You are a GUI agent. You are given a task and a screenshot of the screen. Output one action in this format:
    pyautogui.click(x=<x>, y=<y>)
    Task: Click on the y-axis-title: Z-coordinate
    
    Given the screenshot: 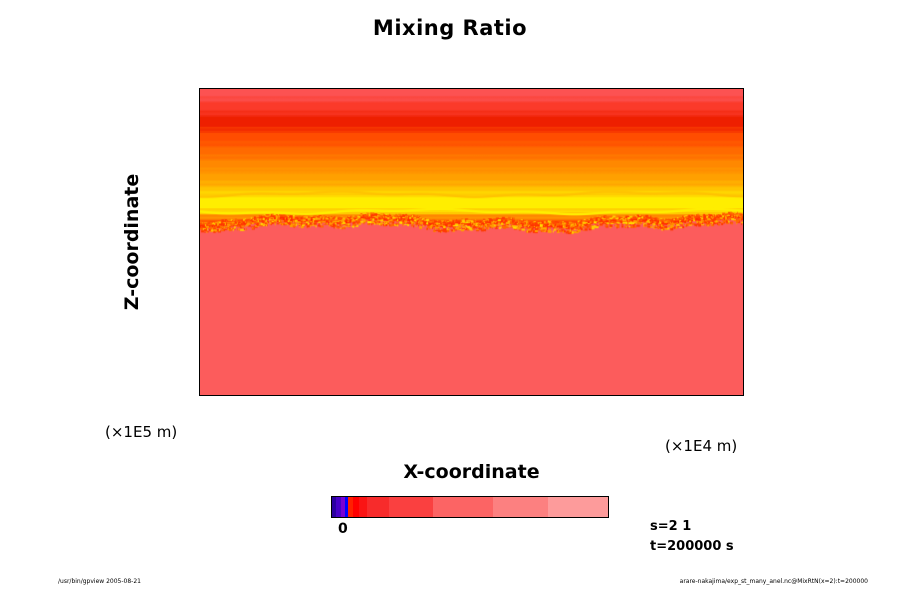 What is the action you would take?
    pyautogui.click(x=132, y=242)
    